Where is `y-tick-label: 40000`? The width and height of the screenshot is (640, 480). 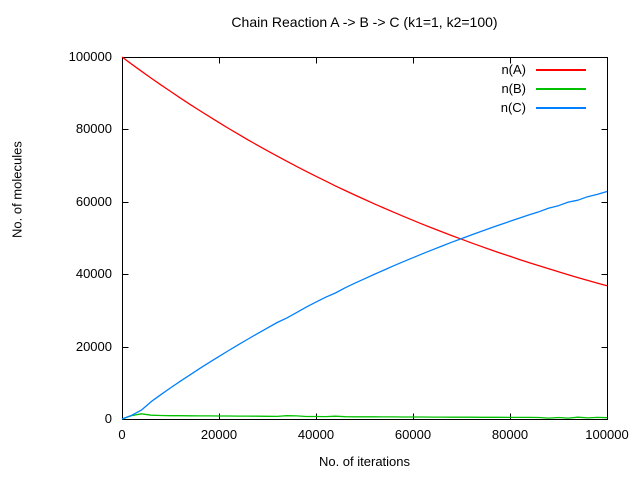 y-tick-label: 40000 is located at coordinates (93, 273).